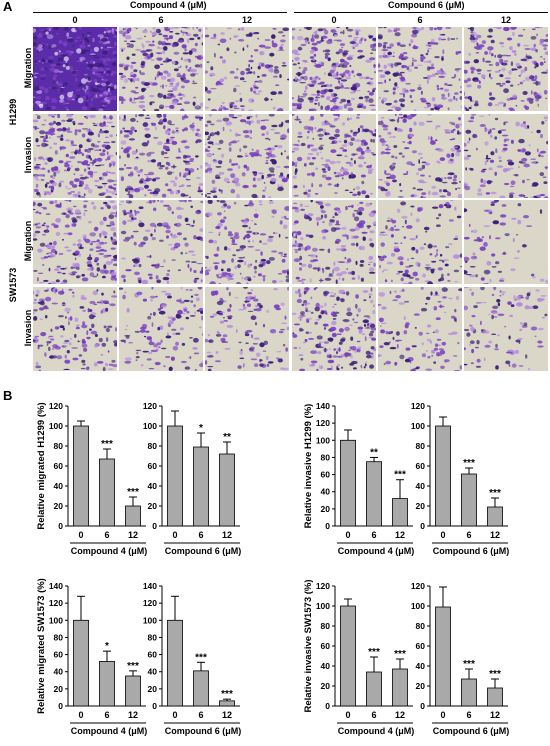  Describe the element at coordinates (8, 395) in the screenshot. I see `panel-label-b: B` at that location.